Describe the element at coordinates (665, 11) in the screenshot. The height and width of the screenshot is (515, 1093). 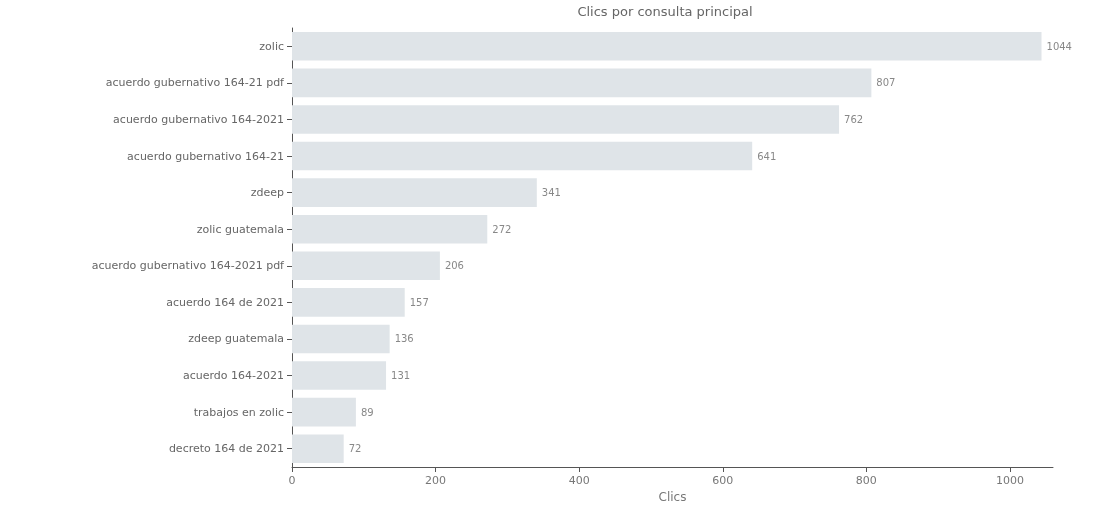
I see `chart-title: Clics por consulta principal` at that location.